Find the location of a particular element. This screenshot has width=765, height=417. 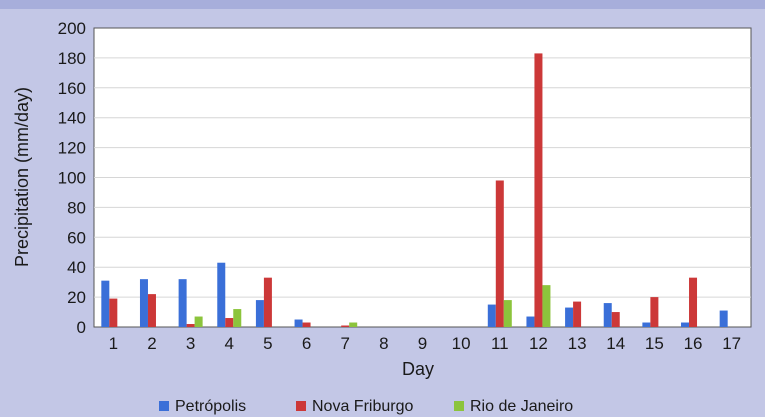

y-tick-label: 160 is located at coordinates (72, 88).